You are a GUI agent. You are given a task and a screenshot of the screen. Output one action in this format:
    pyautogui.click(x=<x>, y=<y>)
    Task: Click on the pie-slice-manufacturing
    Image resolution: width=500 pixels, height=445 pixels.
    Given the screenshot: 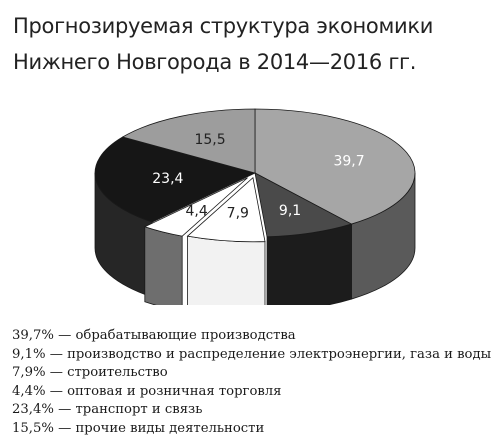 What is the action you would take?
    pyautogui.click(x=335, y=166)
    